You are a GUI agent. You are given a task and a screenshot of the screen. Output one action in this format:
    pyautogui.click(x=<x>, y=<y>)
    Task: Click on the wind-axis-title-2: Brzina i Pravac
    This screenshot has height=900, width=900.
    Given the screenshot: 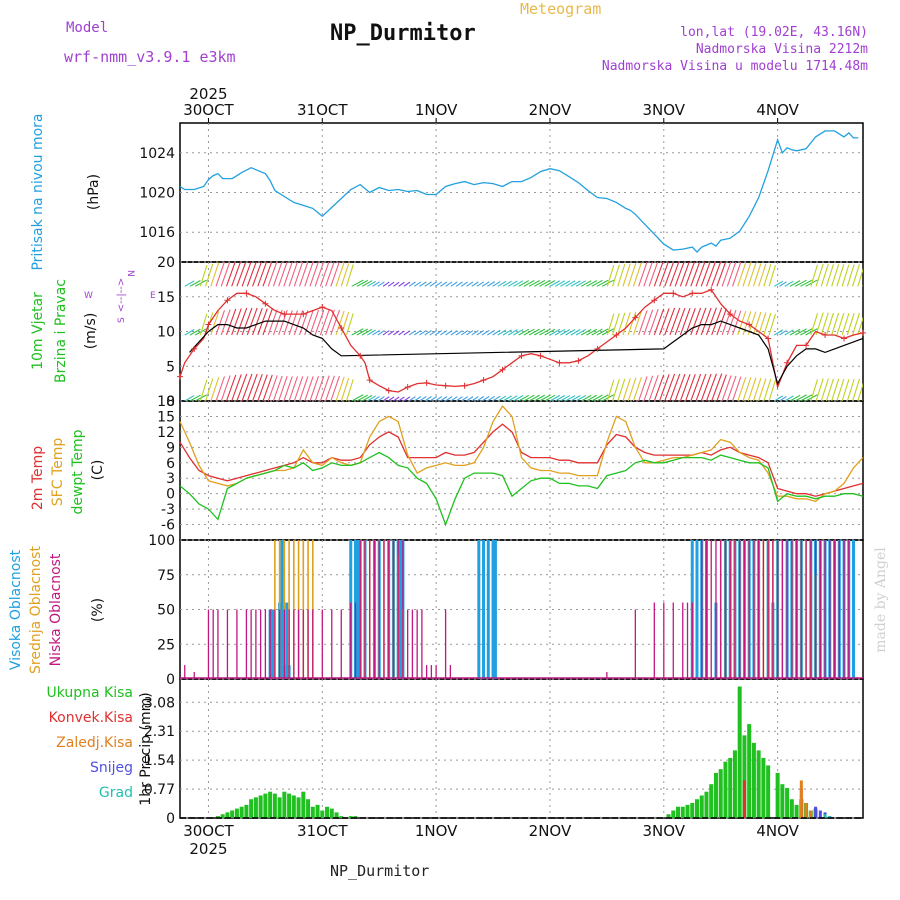 What is the action you would take?
    pyautogui.click(x=61, y=331)
    